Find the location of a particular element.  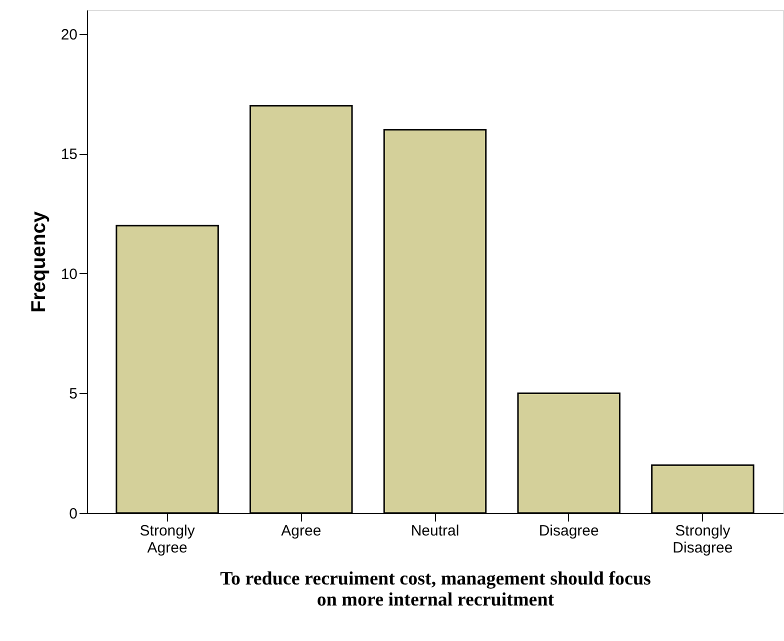

x-axis-title: To reduce recruiment cost, management should focus on more internal recruitment is located at coordinates (435, 589).